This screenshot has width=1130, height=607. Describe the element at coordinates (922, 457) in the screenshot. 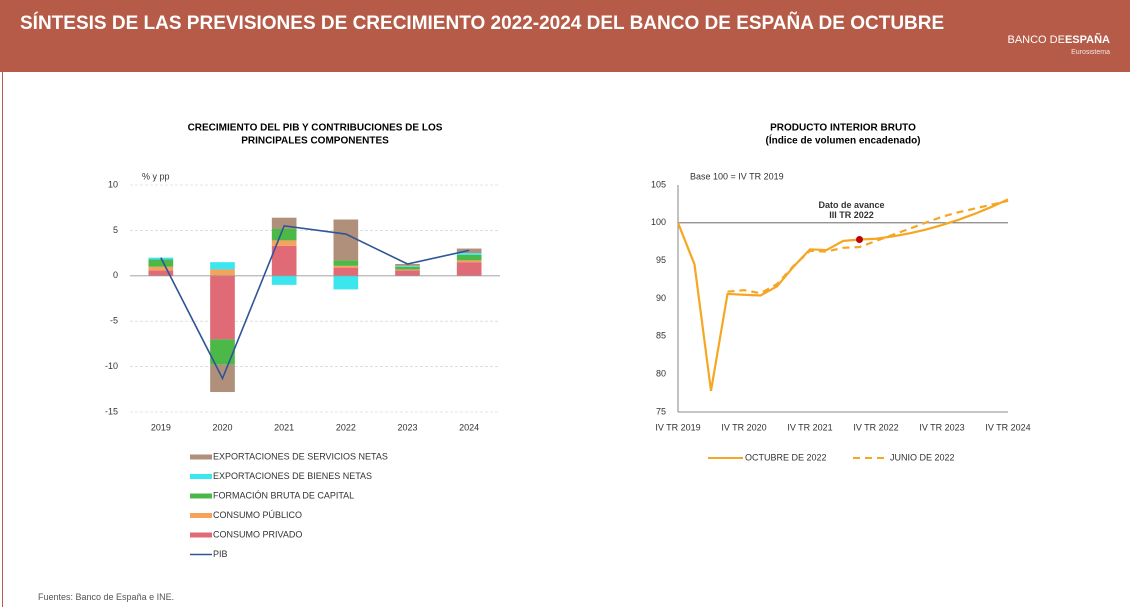

I see `legend-label: JUNIO DE 2022` at that location.